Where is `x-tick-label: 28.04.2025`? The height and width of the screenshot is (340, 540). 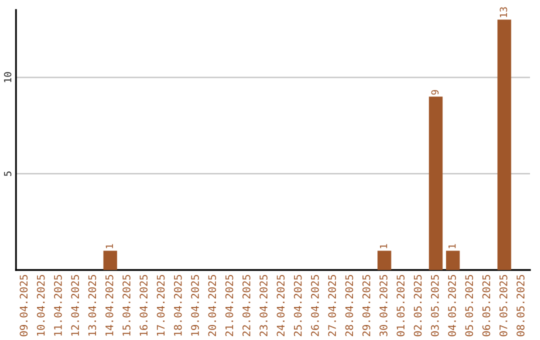 x-tick-label: 28.04.2025 is located at coordinates (349, 305).